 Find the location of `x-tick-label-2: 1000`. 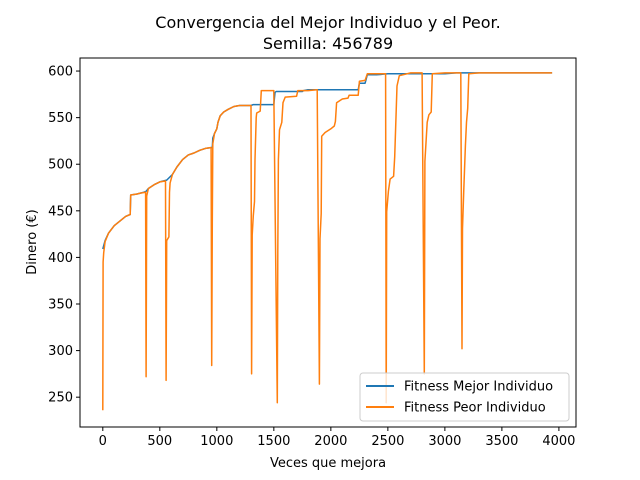

x-tick-label-2: 1000 is located at coordinates (216, 441).